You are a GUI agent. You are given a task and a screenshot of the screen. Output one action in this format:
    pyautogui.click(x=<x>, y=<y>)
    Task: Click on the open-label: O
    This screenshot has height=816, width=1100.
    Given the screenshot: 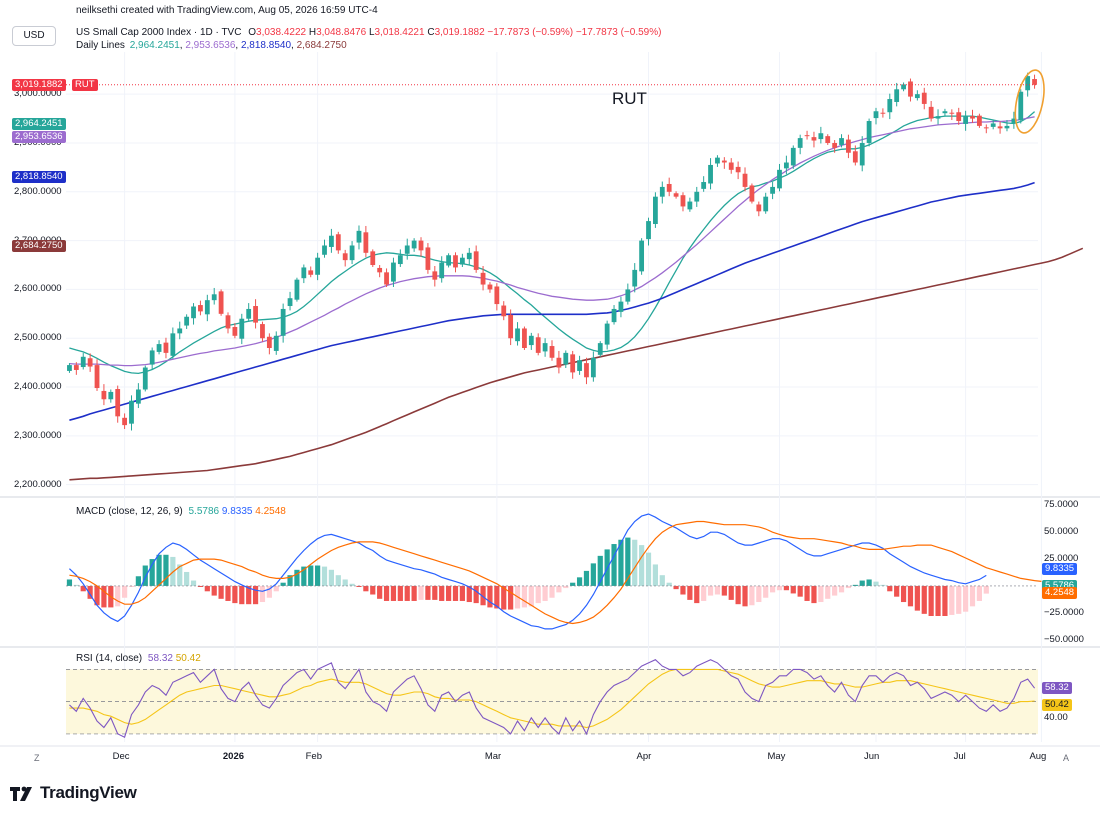 What is the action you would take?
    pyautogui.click(x=252, y=32)
    